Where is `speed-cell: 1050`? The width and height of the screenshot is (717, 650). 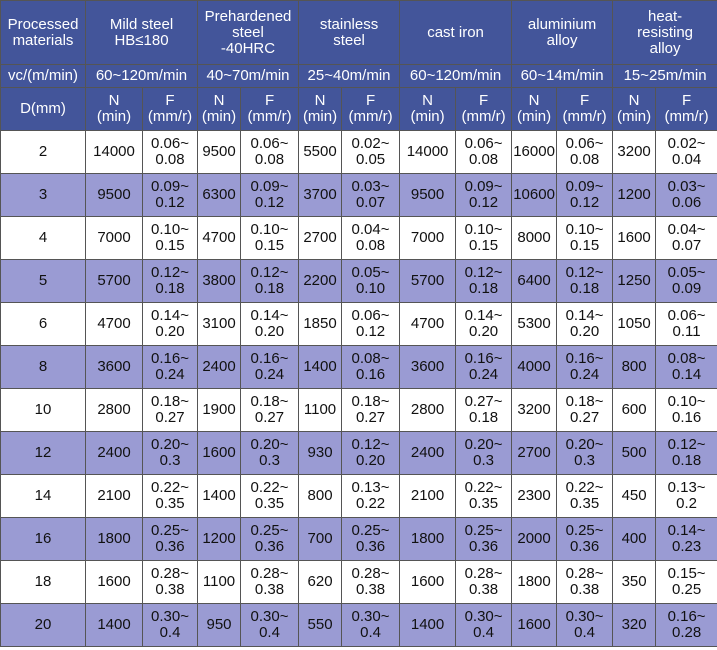
speed-cell: 1050 is located at coordinates (634, 324).